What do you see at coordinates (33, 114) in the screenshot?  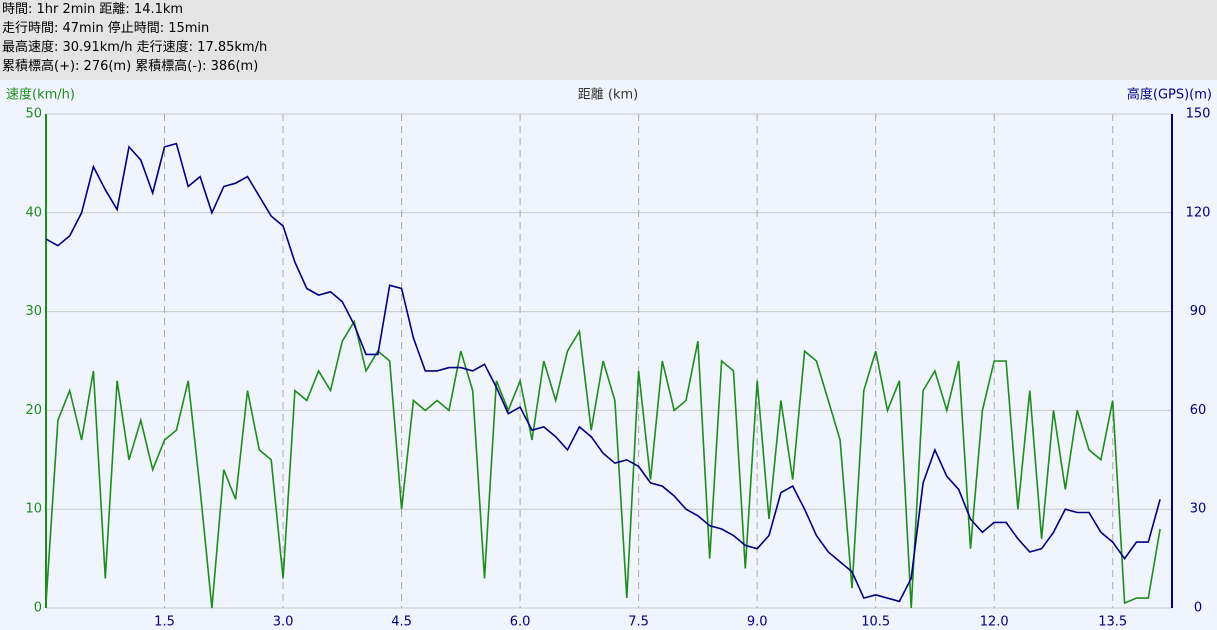 I see `y-tick-label: 50` at bounding box center [33, 114].